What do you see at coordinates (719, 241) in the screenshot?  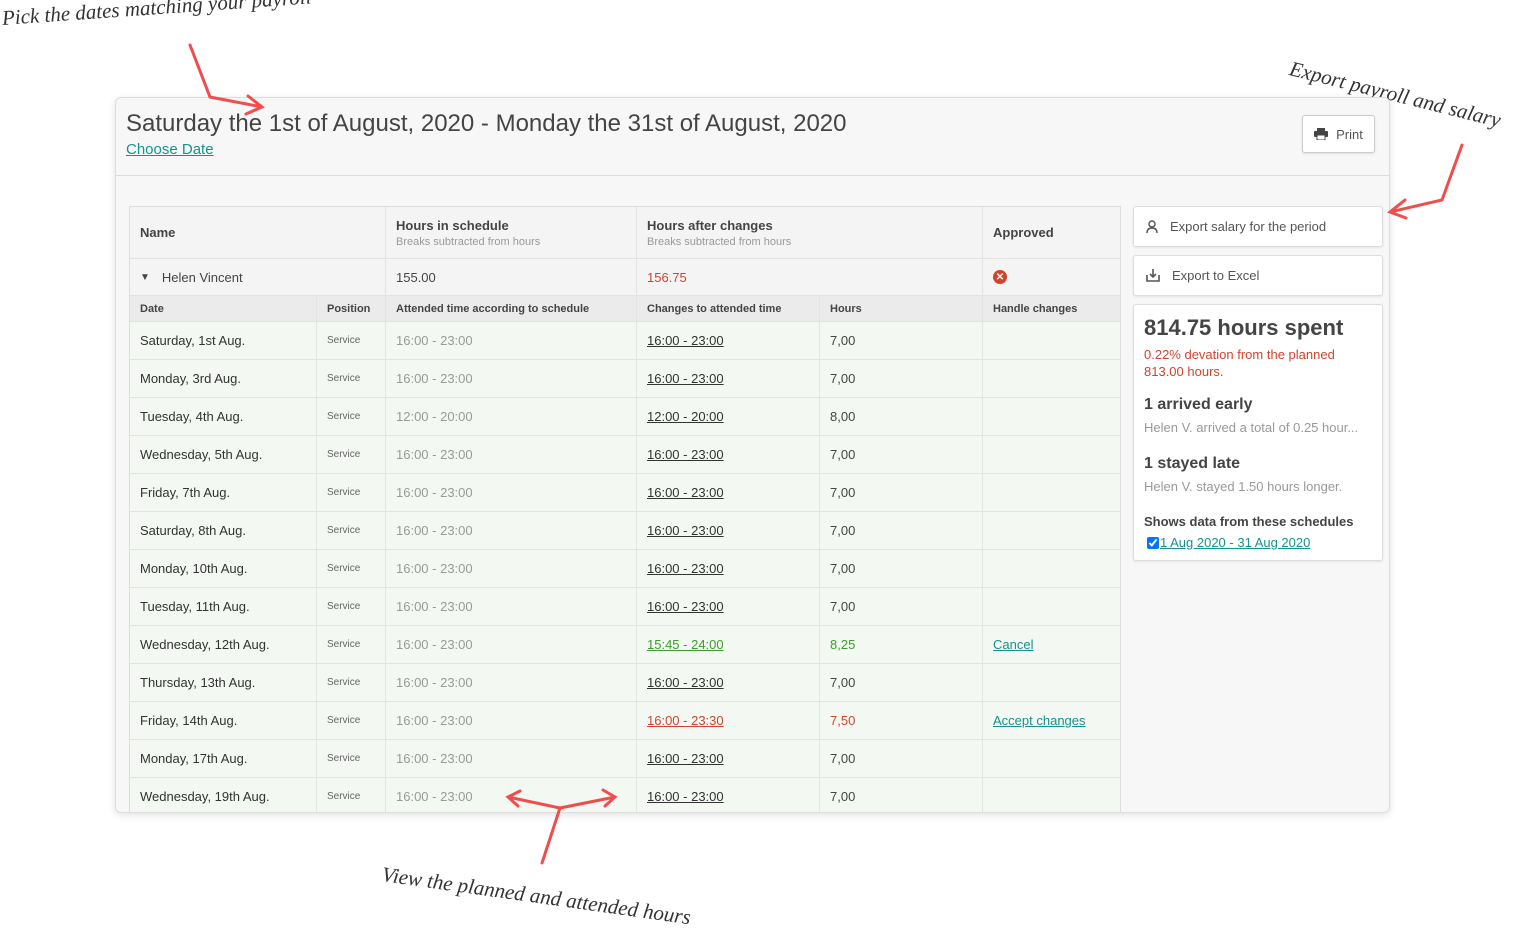 I see `col-hours-after-sub: Breaks subtracted from hours` at bounding box center [719, 241].